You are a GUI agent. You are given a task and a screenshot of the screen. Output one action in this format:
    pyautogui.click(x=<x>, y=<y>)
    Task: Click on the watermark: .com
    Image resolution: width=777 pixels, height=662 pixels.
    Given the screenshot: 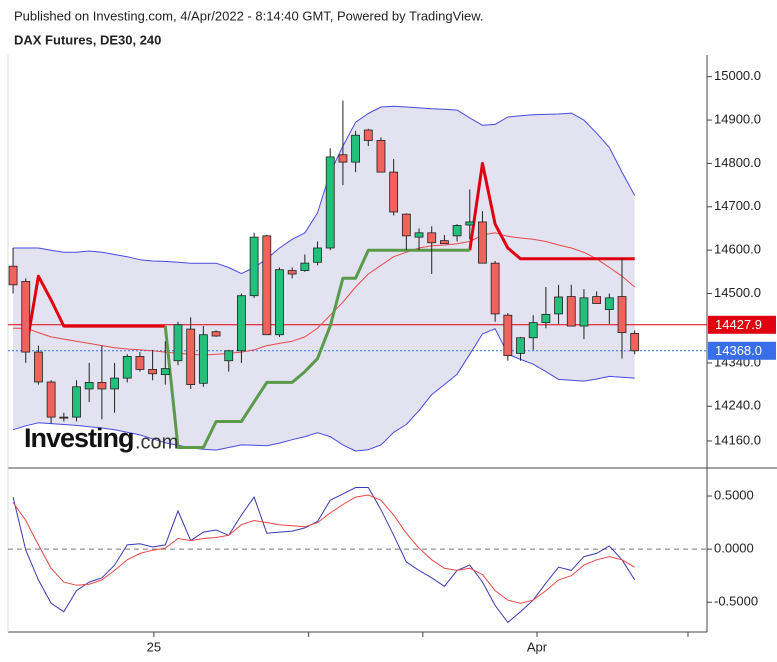 What is the action you would take?
    pyautogui.click(x=156, y=442)
    